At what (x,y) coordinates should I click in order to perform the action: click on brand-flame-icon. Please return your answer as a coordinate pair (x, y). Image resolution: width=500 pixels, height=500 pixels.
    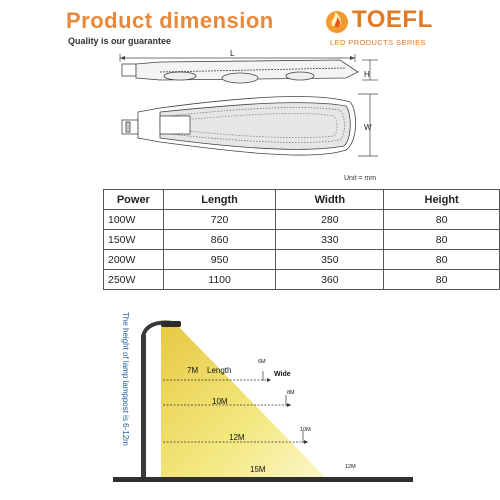
    Looking at the image, I should click on (337, 22).